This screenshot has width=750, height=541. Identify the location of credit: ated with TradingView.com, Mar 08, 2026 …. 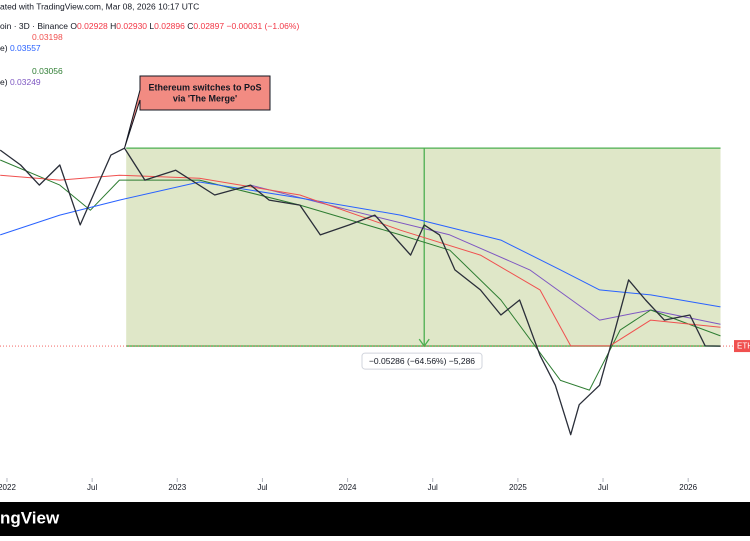
(99, 6).